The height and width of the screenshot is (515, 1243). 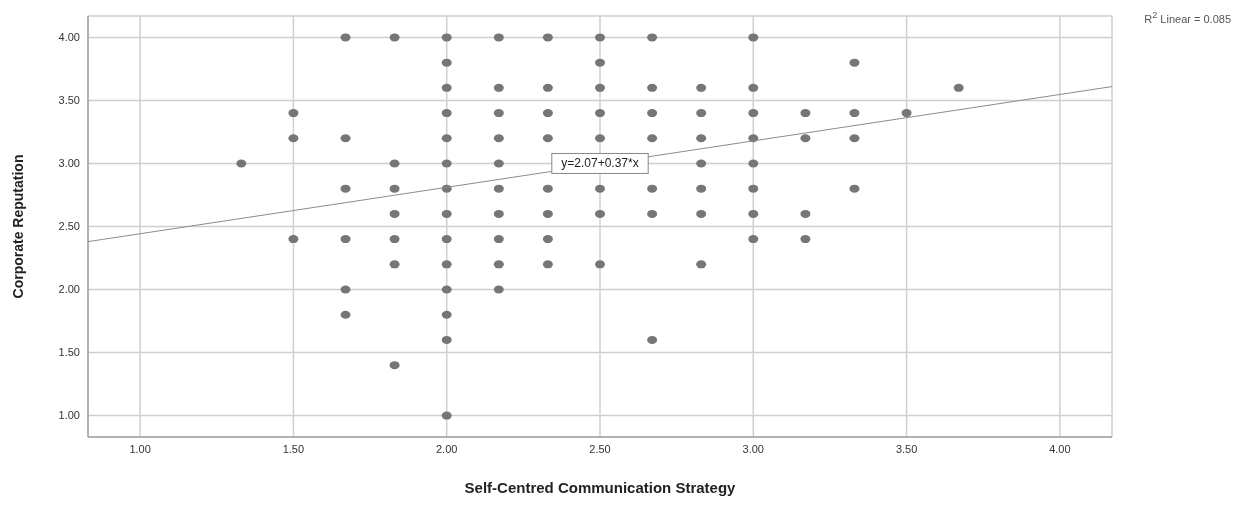 What do you see at coordinates (69, 415) in the screenshot?
I see `y-tick-label: 1.00` at bounding box center [69, 415].